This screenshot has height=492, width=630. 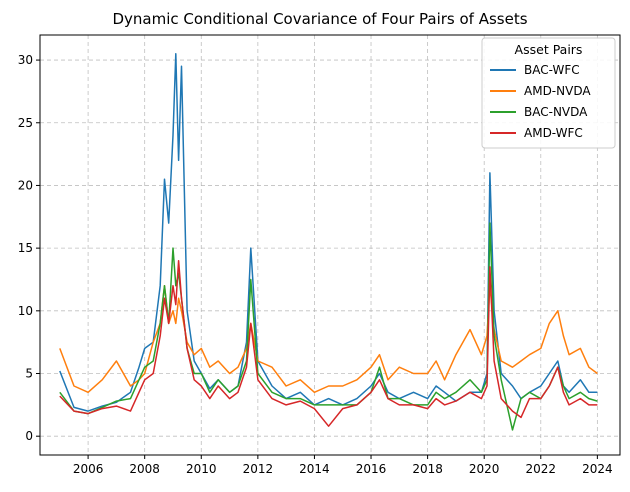 What do you see at coordinates (552, 70) in the screenshot?
I see `legend-label-bac-wfc: BAC-WFC` at bounding box center [552, 70].